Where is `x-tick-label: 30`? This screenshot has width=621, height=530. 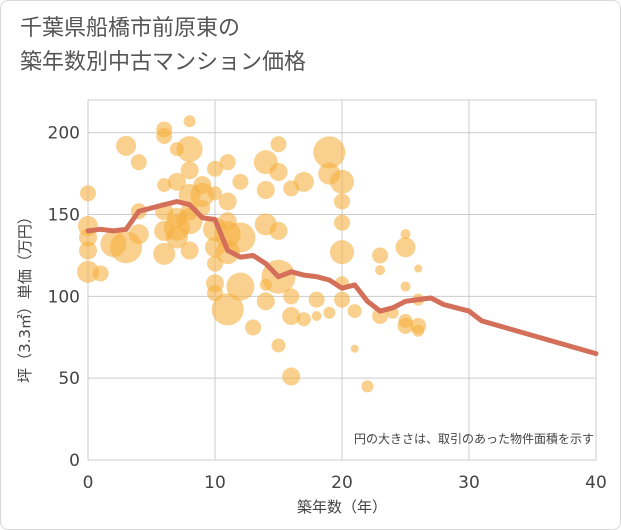
x-tick-label: 30 is located at coordinates (469, 483).